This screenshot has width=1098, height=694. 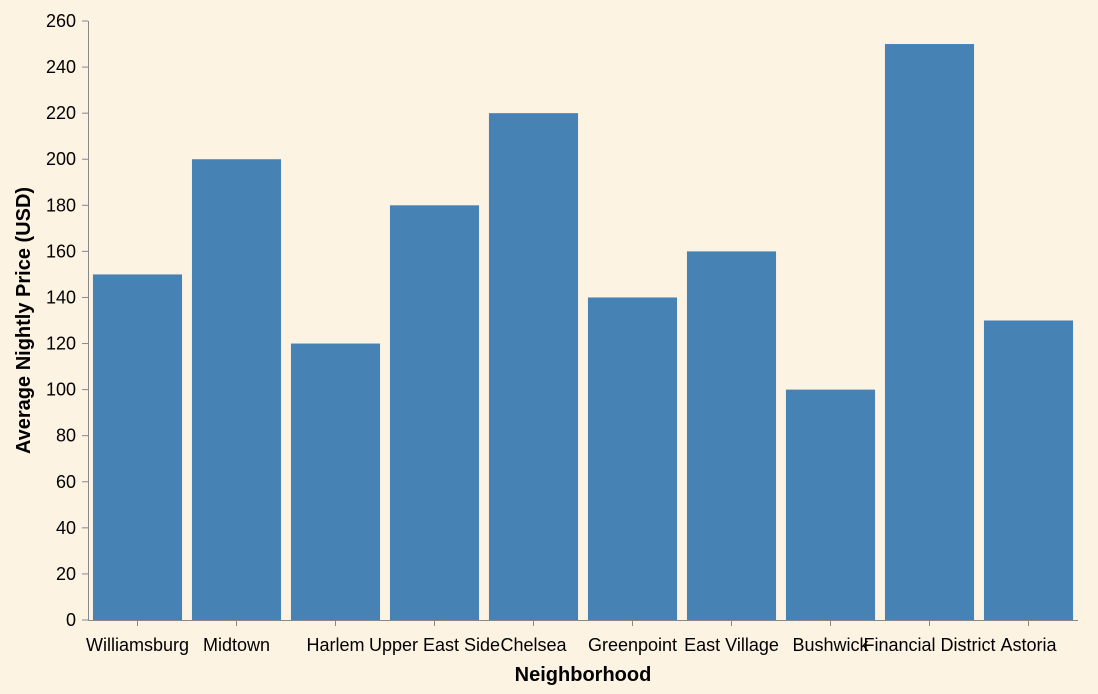 I want to click on bar-upper-east-side, so click(x=434, y=413).